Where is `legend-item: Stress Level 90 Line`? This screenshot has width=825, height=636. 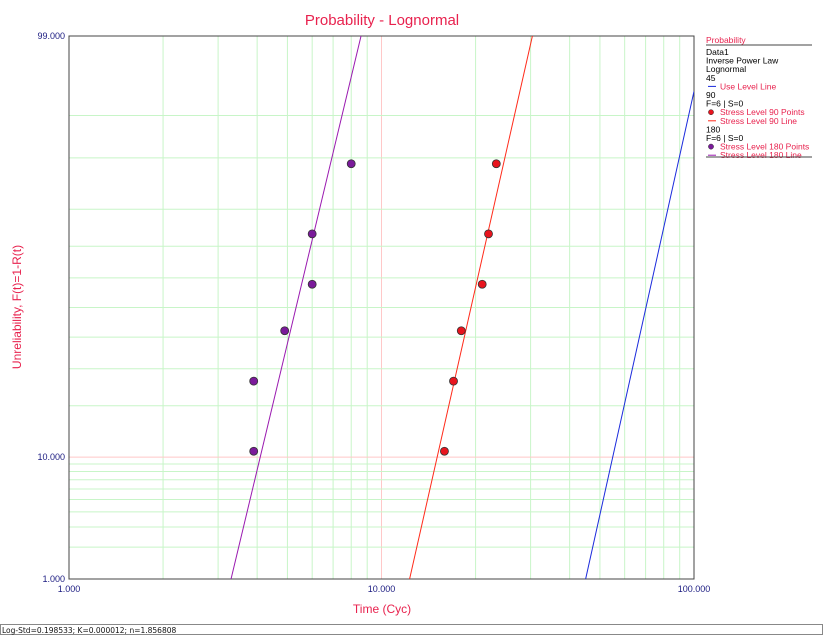
legend-item: Stress Level 90 Line is located at coordinates (752, 121).